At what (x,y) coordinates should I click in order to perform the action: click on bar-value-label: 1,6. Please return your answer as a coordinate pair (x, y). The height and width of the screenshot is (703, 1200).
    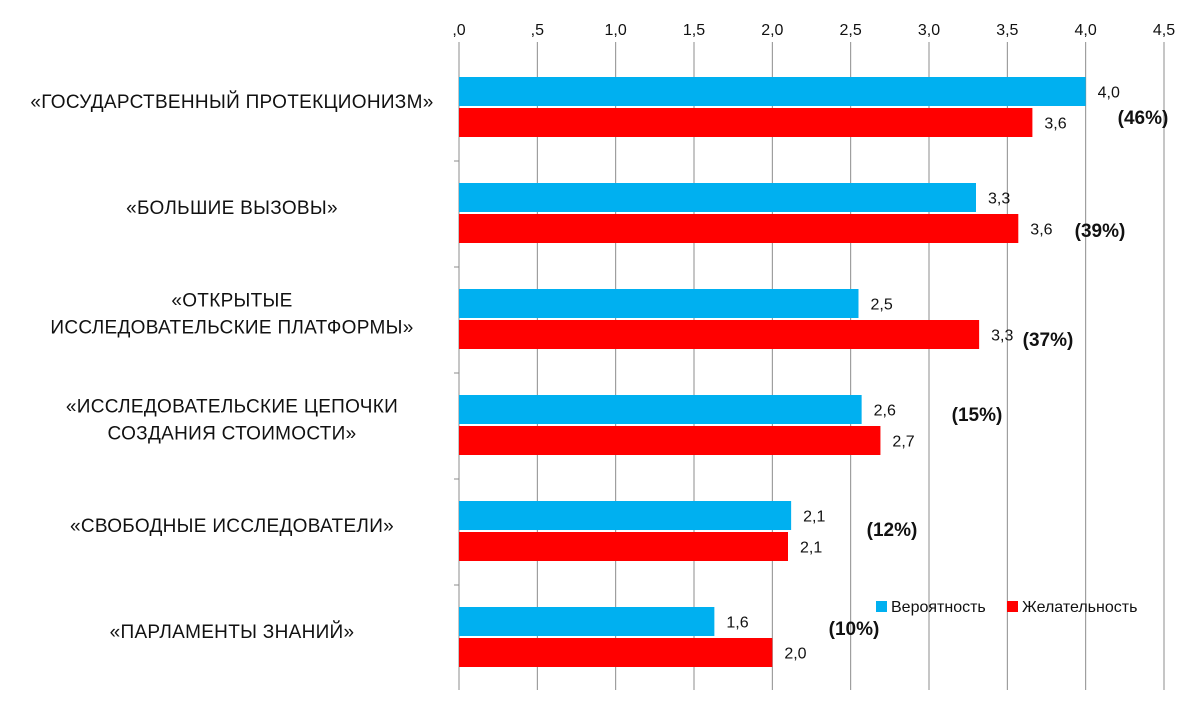
    Looking at the image, I should click on (737, 623).